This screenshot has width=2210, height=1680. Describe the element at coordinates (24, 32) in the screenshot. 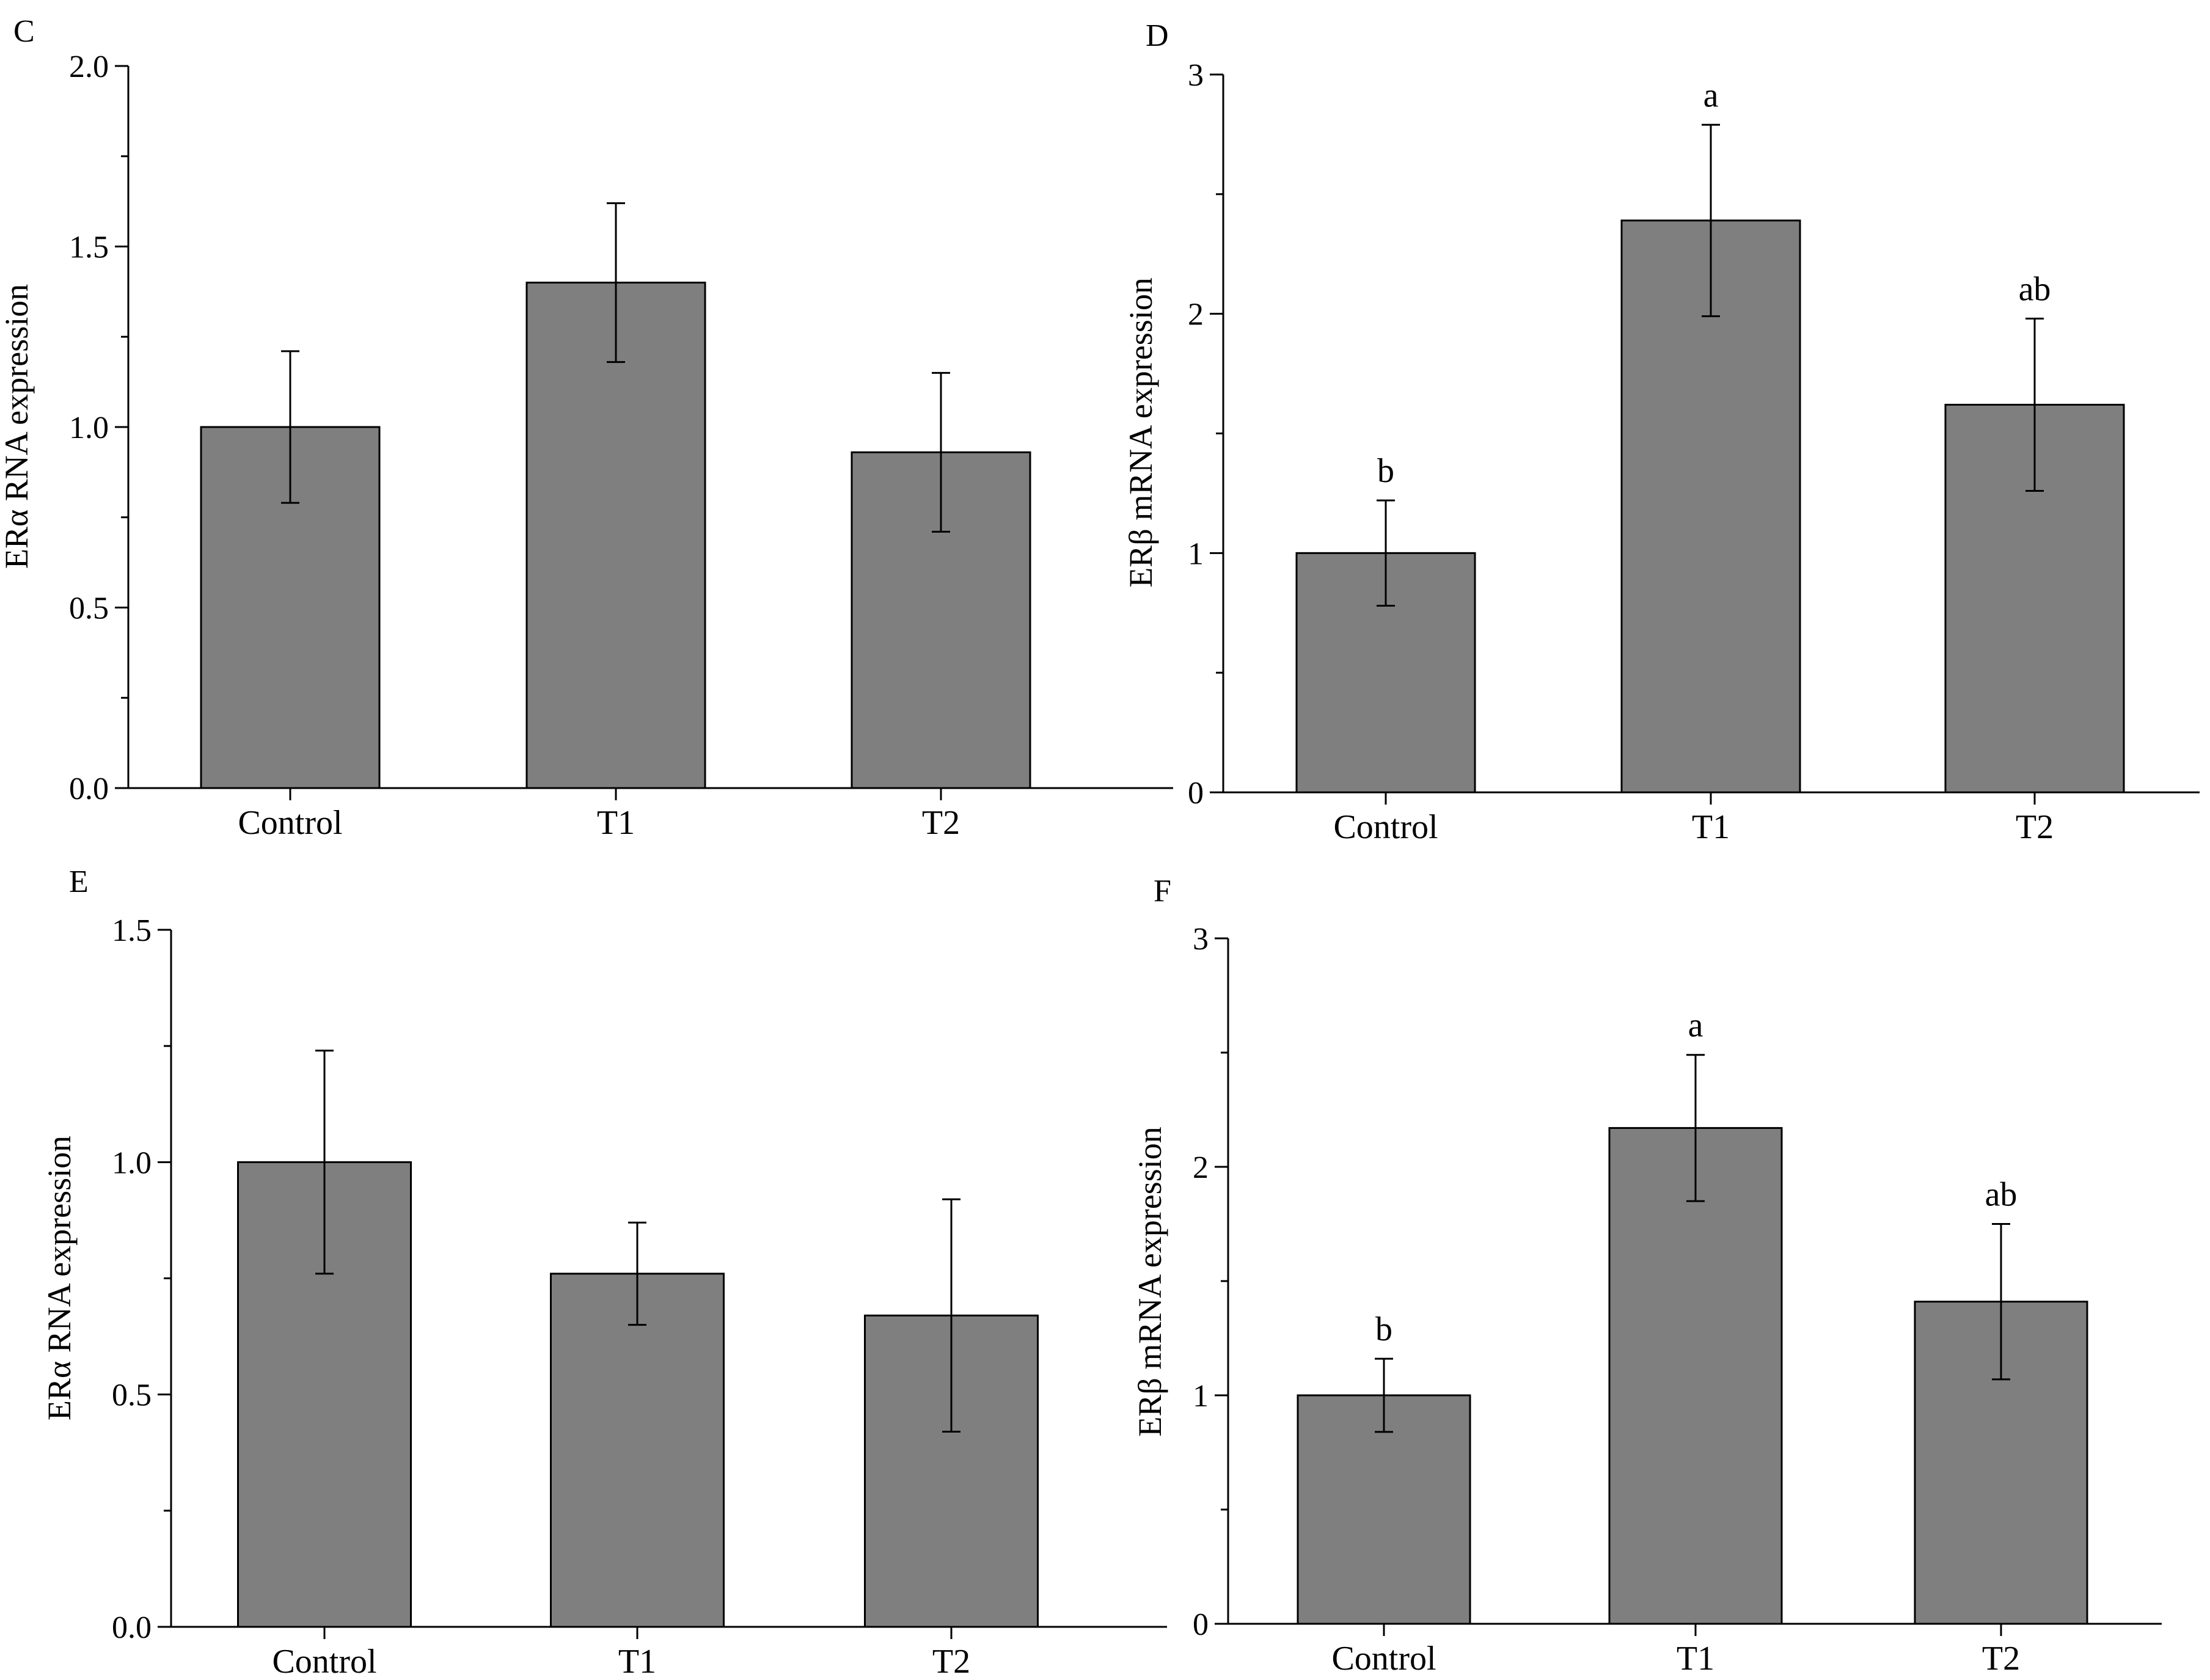

I see `panel-label: C` at that location.